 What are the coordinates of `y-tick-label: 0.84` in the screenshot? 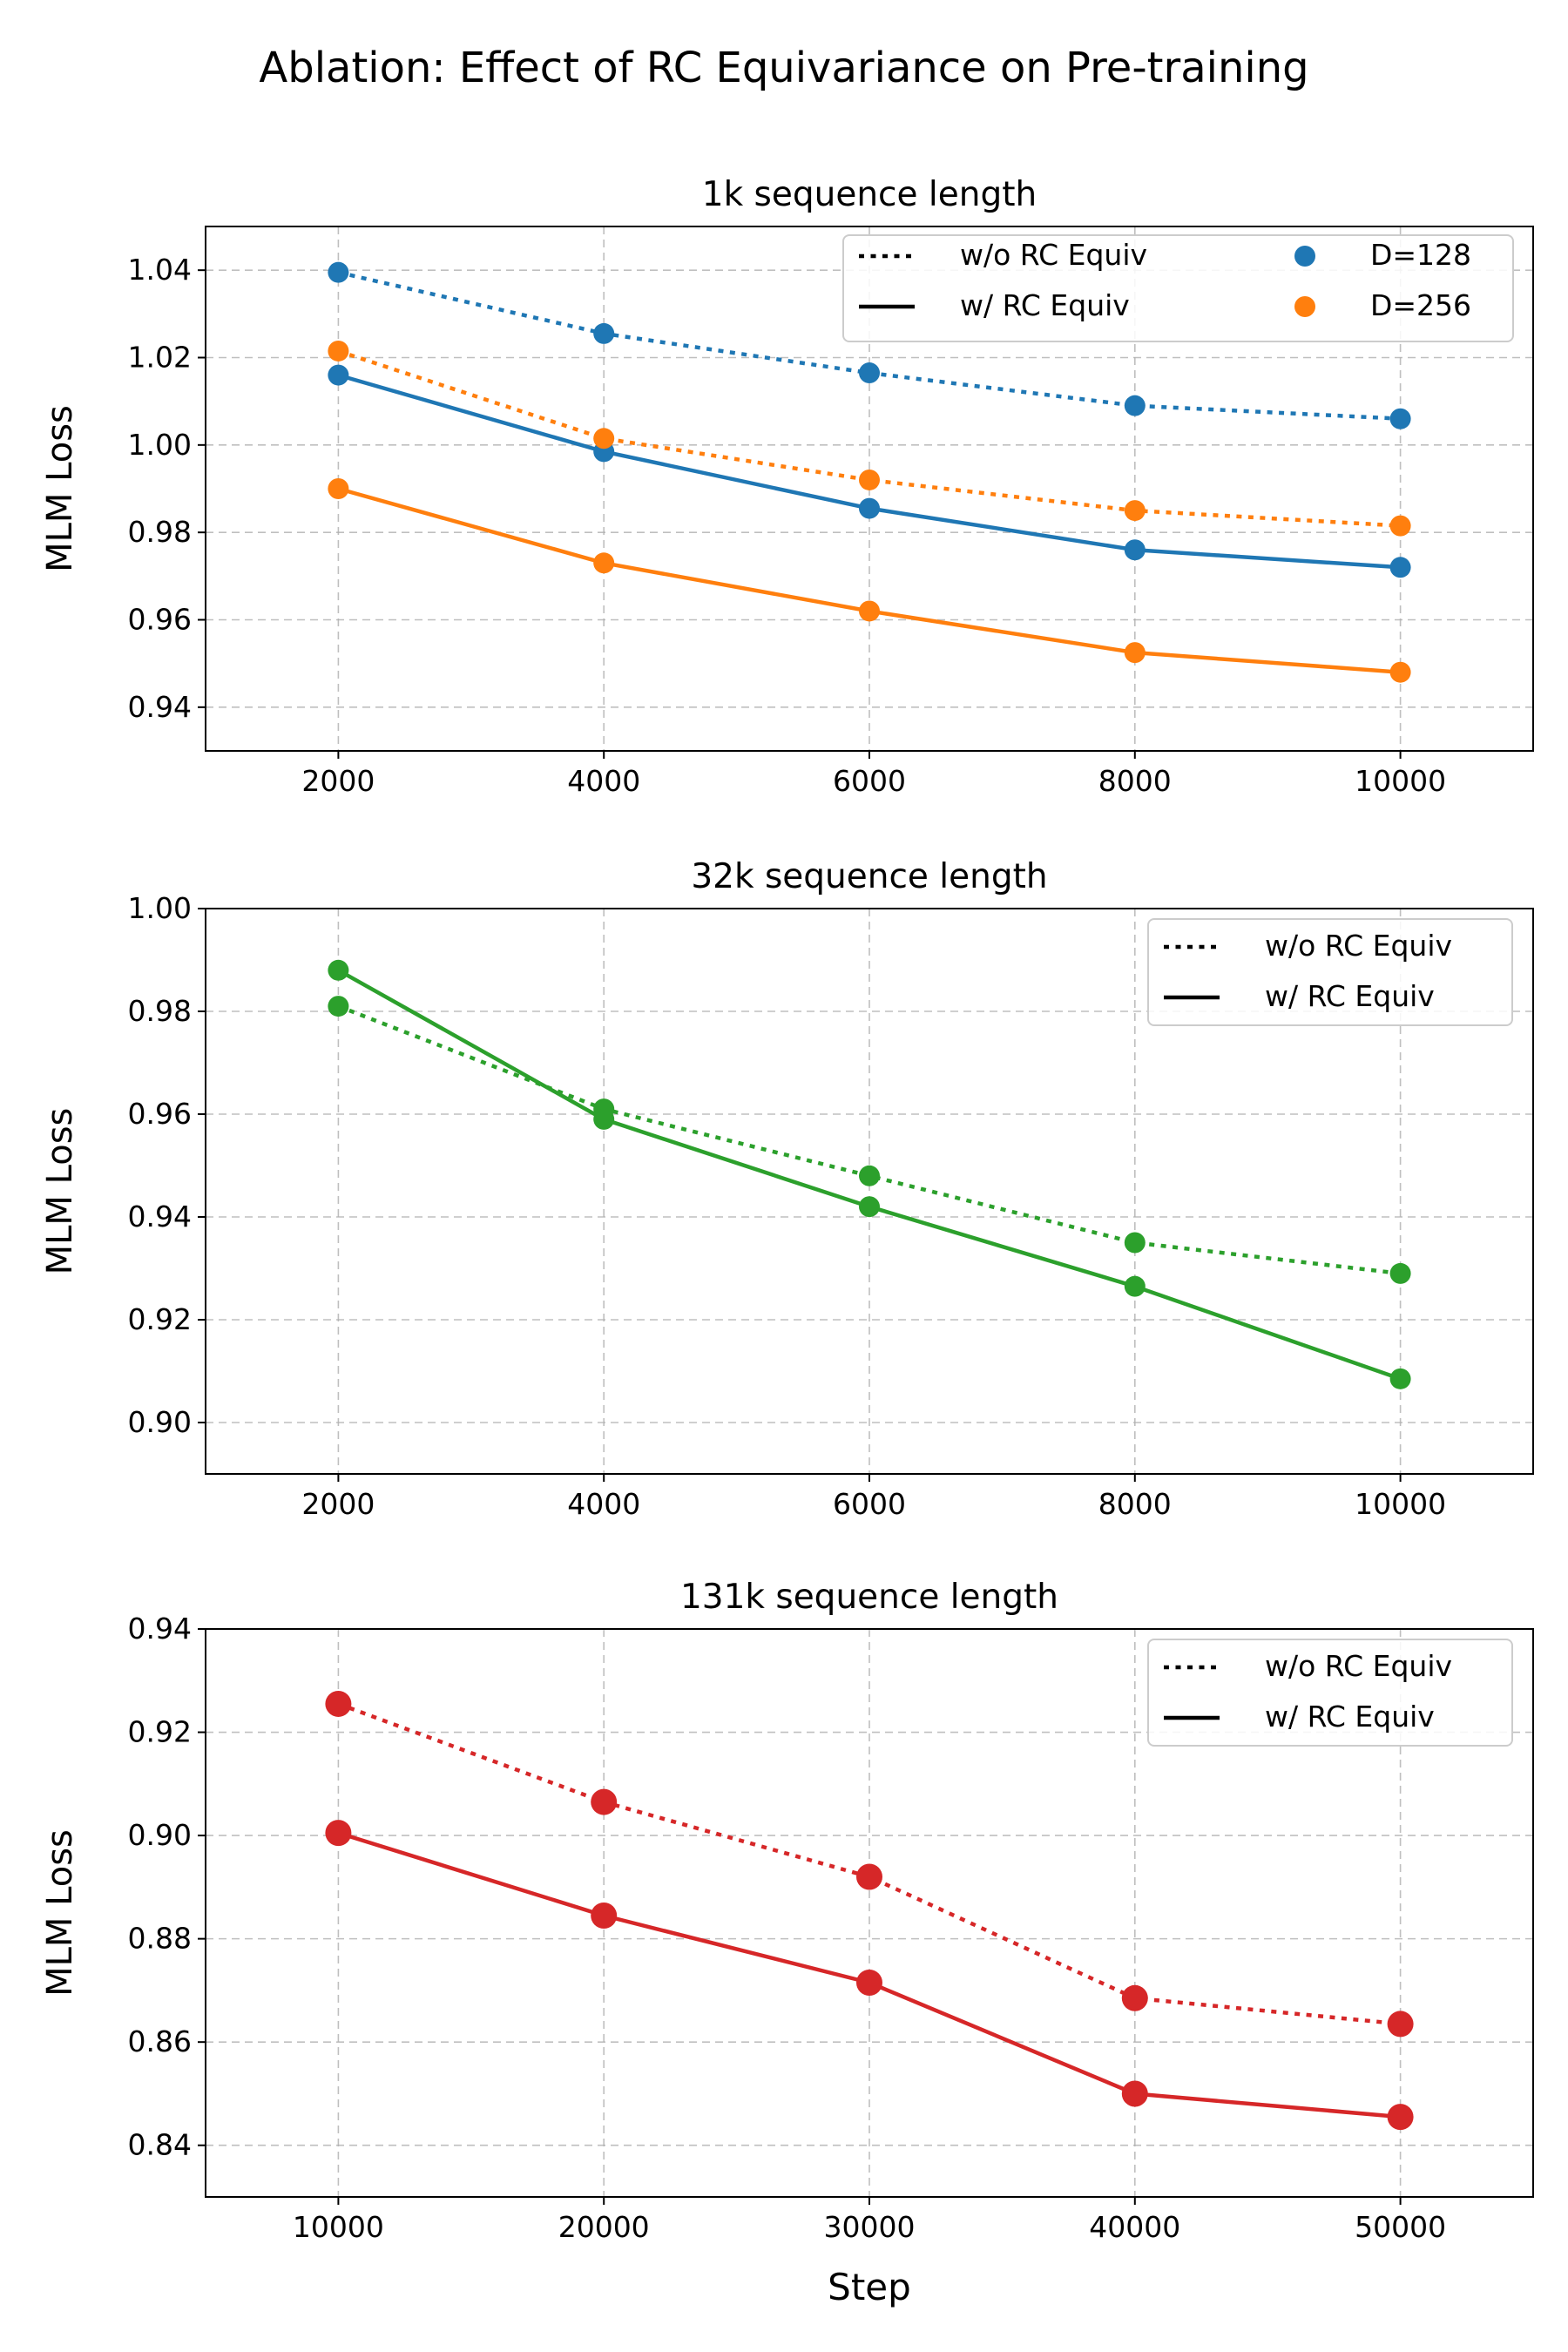 It's located at (160, 2145).